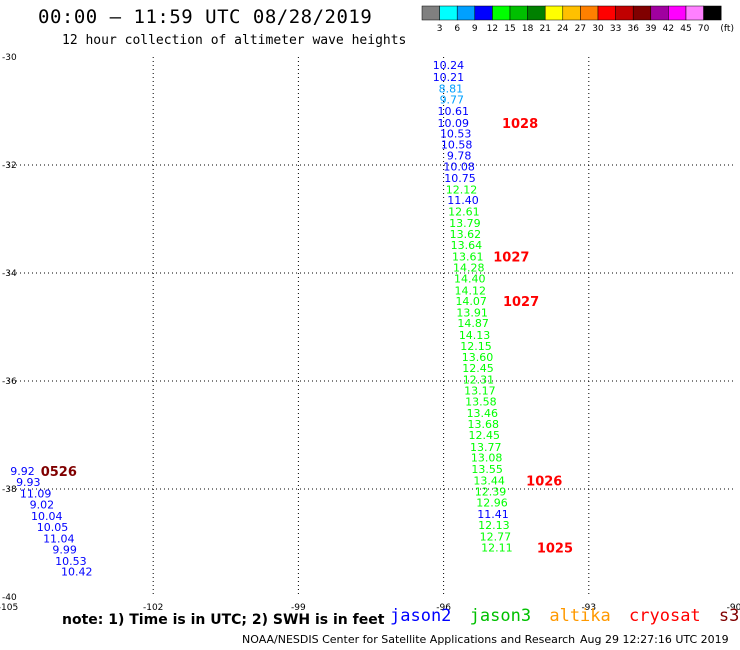  What do you see at coordinates (475, 29) in the screenshot?
I see `legend-tick-label: 9` at bounding box center [475, 29].